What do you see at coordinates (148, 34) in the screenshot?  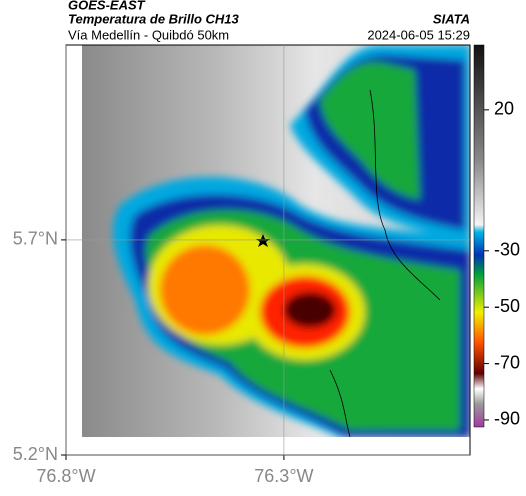 I see `route: Vía Medellín - Quibdó 50km` at bounding box center [148, 34].